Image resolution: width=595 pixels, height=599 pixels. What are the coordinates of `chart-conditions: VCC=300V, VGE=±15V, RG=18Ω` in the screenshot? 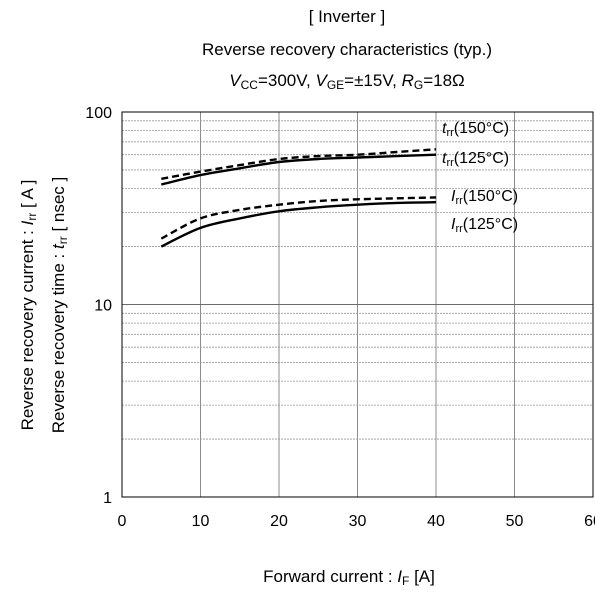 It's located at (346, 81).